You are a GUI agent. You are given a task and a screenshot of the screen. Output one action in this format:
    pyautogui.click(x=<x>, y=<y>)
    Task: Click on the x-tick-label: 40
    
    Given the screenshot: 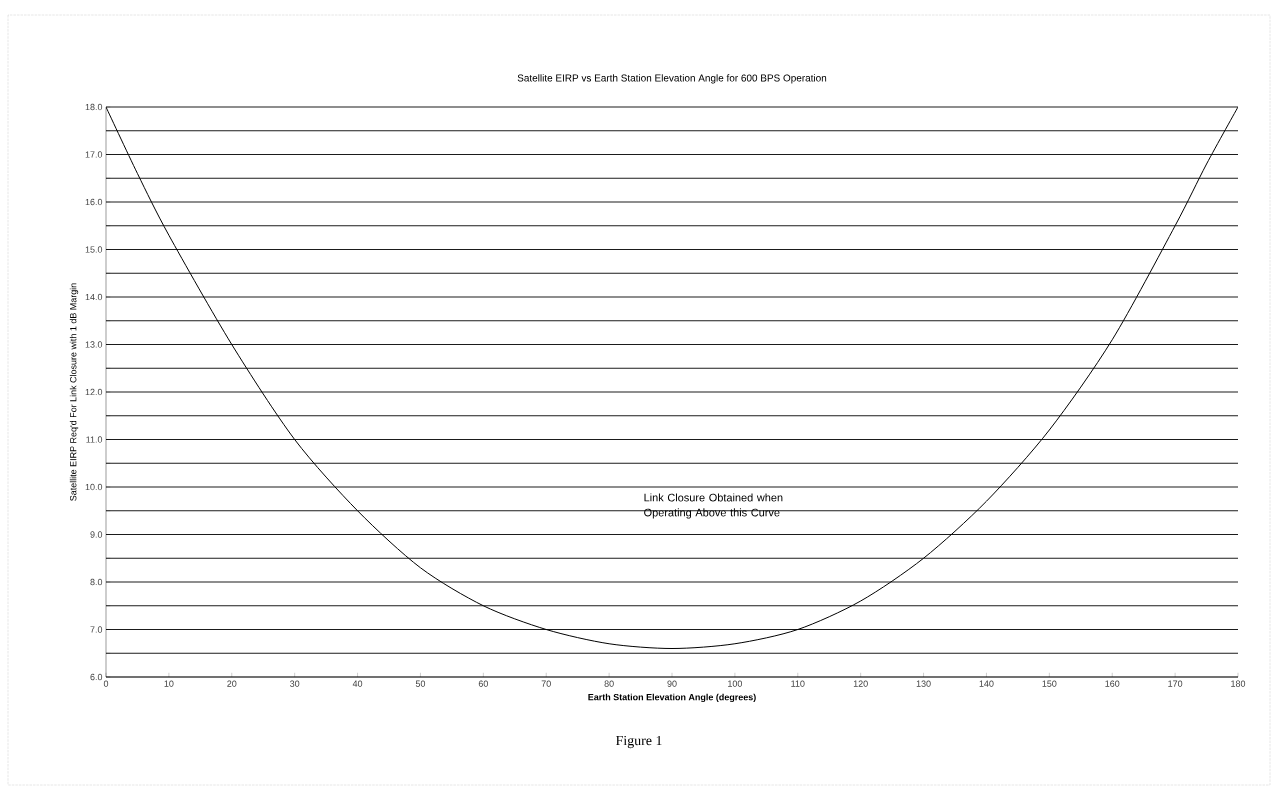 What is the action you would take?
    pyautogui.click(x=357, y=683)
    